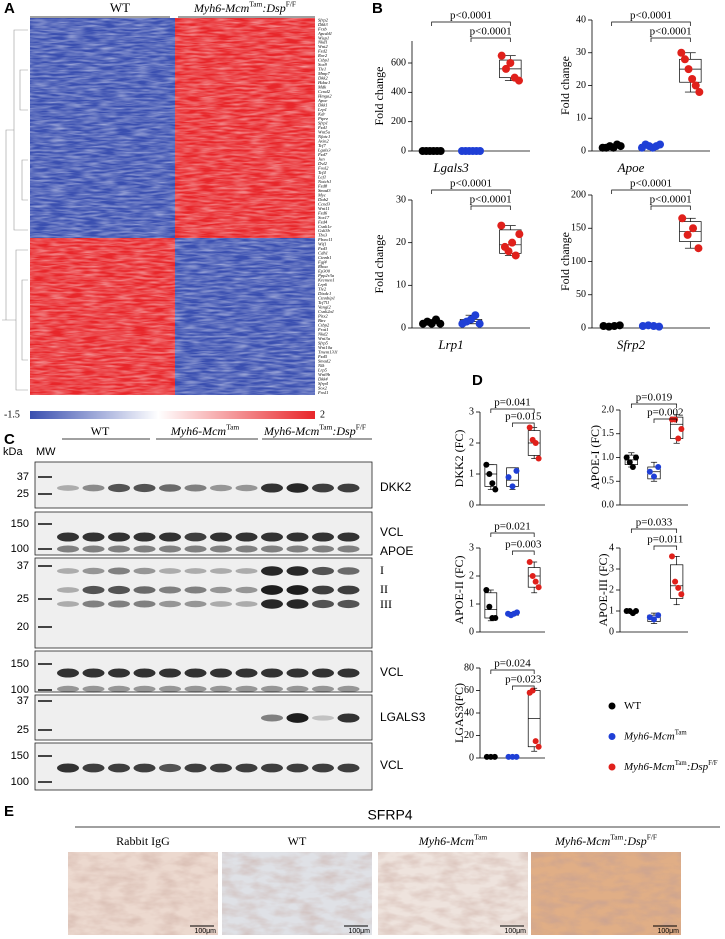  What do you see at coordinates (325, 257) in the screenshot?
I see `gene-label: Ctnnb1` at bounding box center [325, 257].